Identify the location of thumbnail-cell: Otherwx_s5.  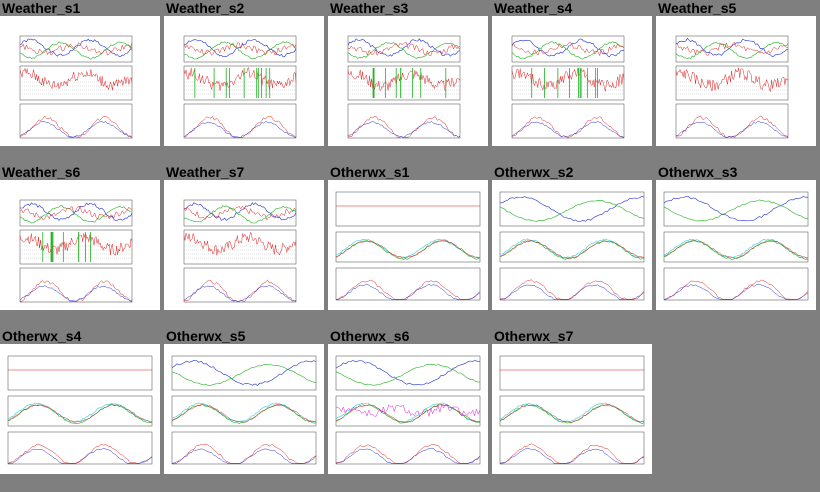
(244, 401).